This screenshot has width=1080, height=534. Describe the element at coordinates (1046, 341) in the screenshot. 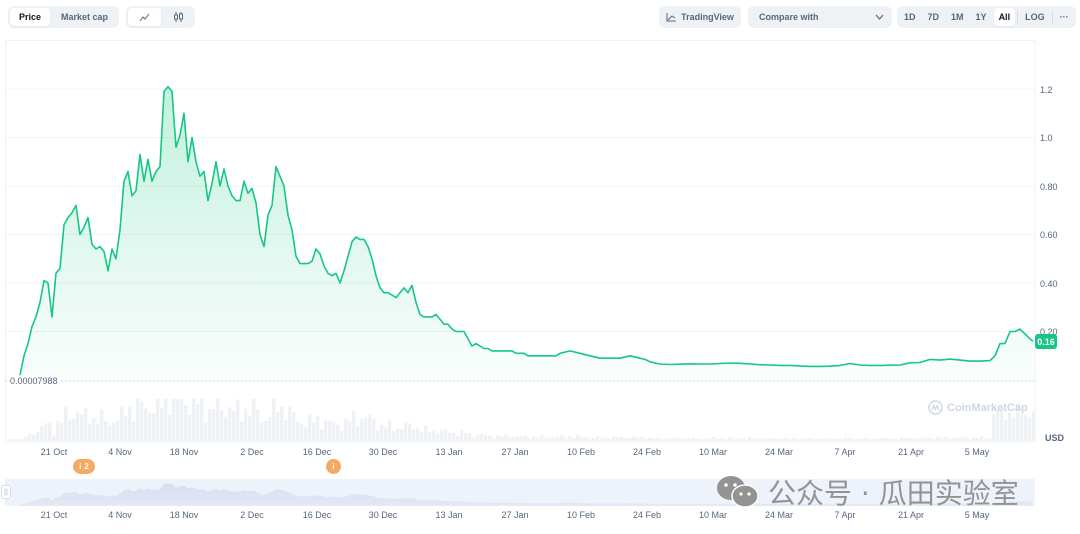

I see `current-price-badge: 0.16` at that location.